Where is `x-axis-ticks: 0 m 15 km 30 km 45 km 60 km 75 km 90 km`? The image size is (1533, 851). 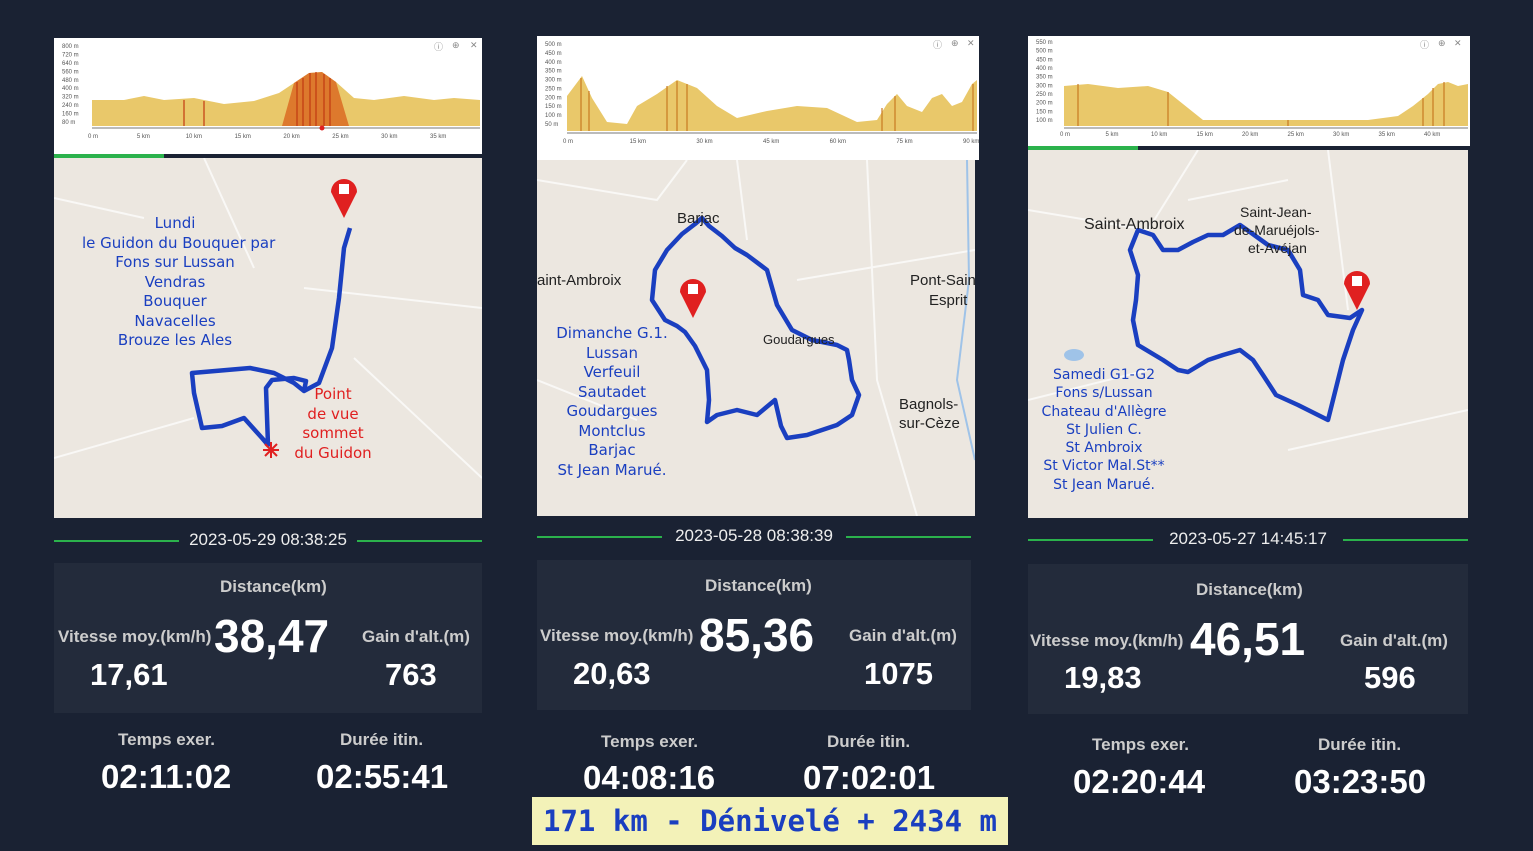 x-axis-ticks: 0 m 15 km 30 km 45 km 60 km 75 km 90 km is located at coordinates (771, 142).